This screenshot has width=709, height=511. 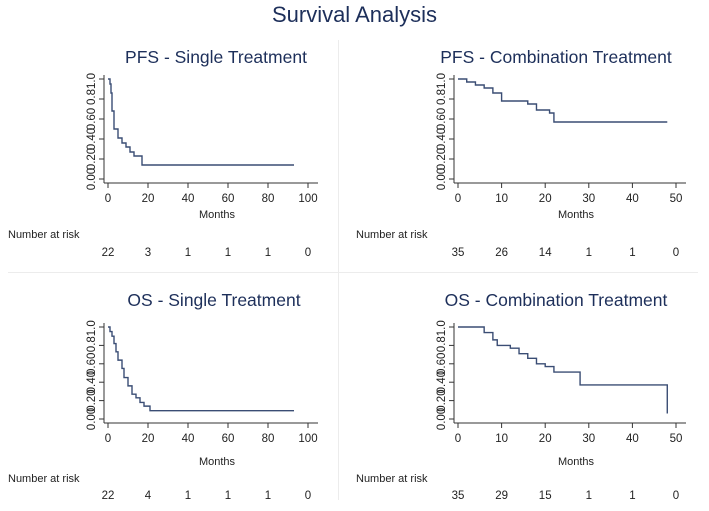 I want to click on panel3-x-tick-label: 20, so click(x=148, y=439).